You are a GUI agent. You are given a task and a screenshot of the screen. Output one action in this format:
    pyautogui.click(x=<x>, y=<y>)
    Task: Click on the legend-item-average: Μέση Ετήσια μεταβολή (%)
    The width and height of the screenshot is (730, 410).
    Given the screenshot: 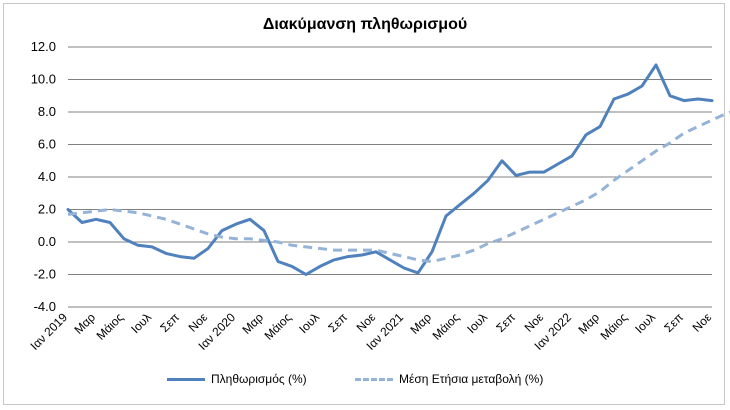 What is the action you would take?
    pyautogui.click(x=449, y=379)
    